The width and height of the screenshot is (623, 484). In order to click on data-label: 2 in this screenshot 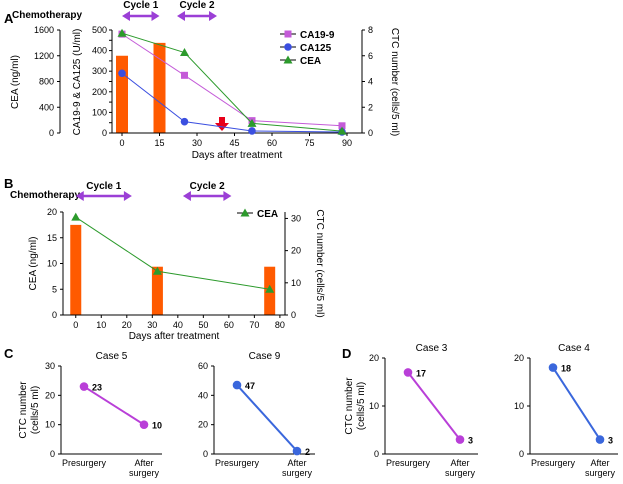, I will do `click(307, 452)`.